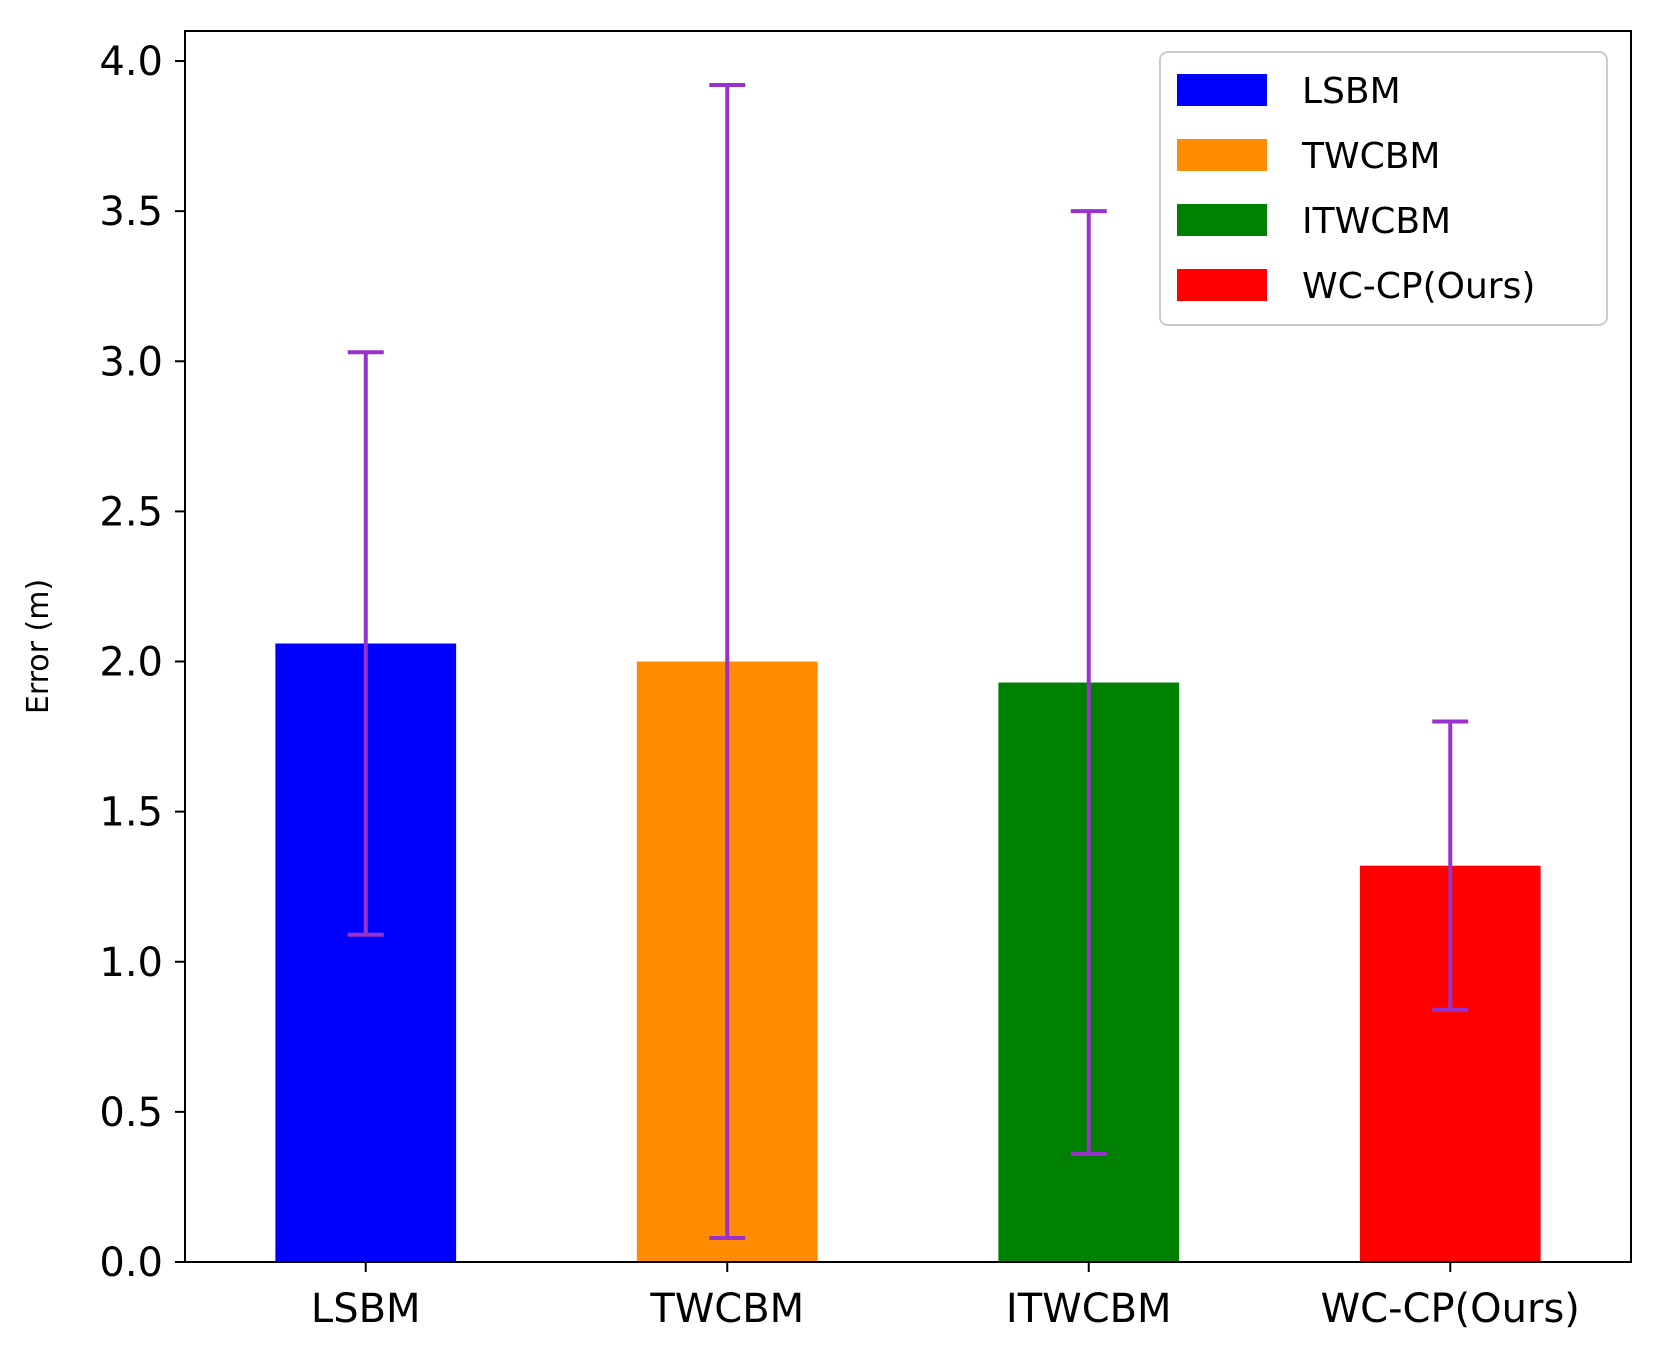 The width and height of the screenshot is (1659, 1354). I want to click on y-tick-label: 2.5, so click(131, 512).